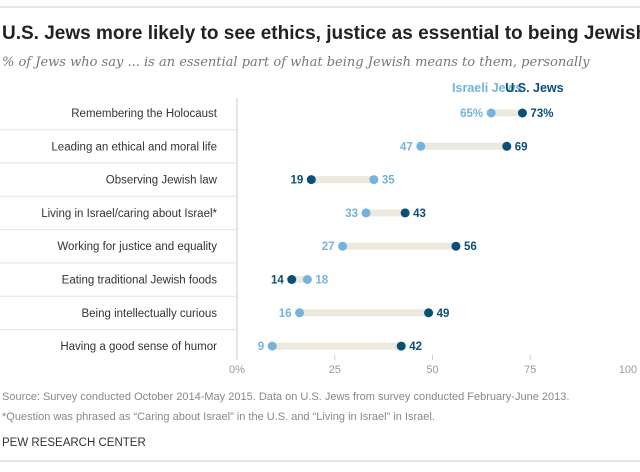  What do you see at coordinates (419, 214) in the screenshot?
I see `us-value-label: 43` at bounding box center [419, 214].